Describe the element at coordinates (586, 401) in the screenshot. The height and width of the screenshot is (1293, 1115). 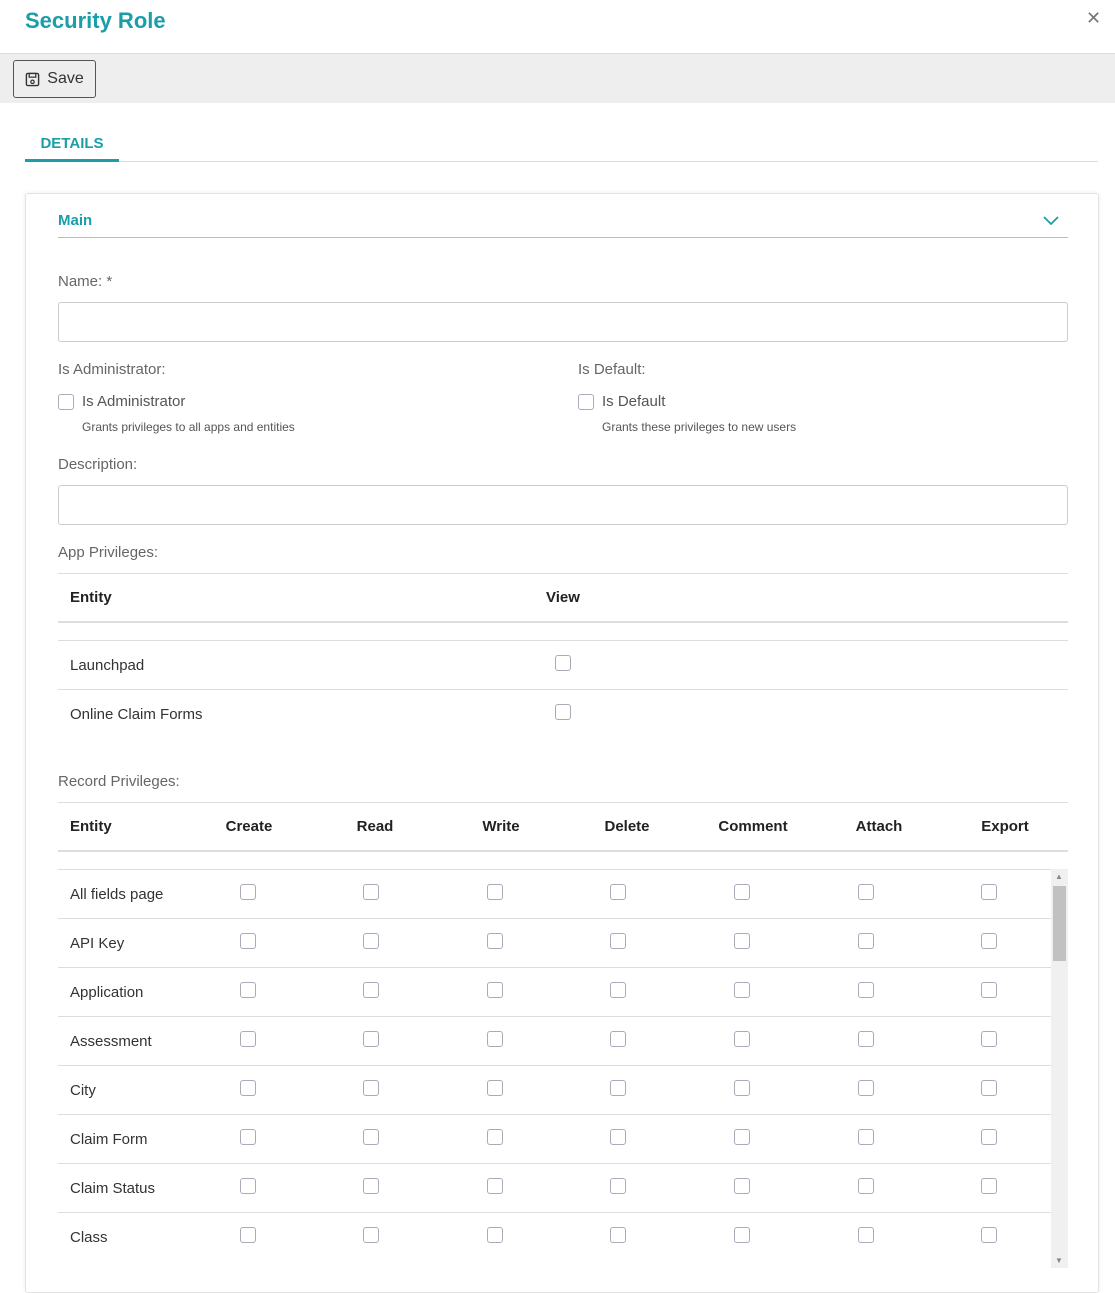
I see `is-default-checkbox` at that location.